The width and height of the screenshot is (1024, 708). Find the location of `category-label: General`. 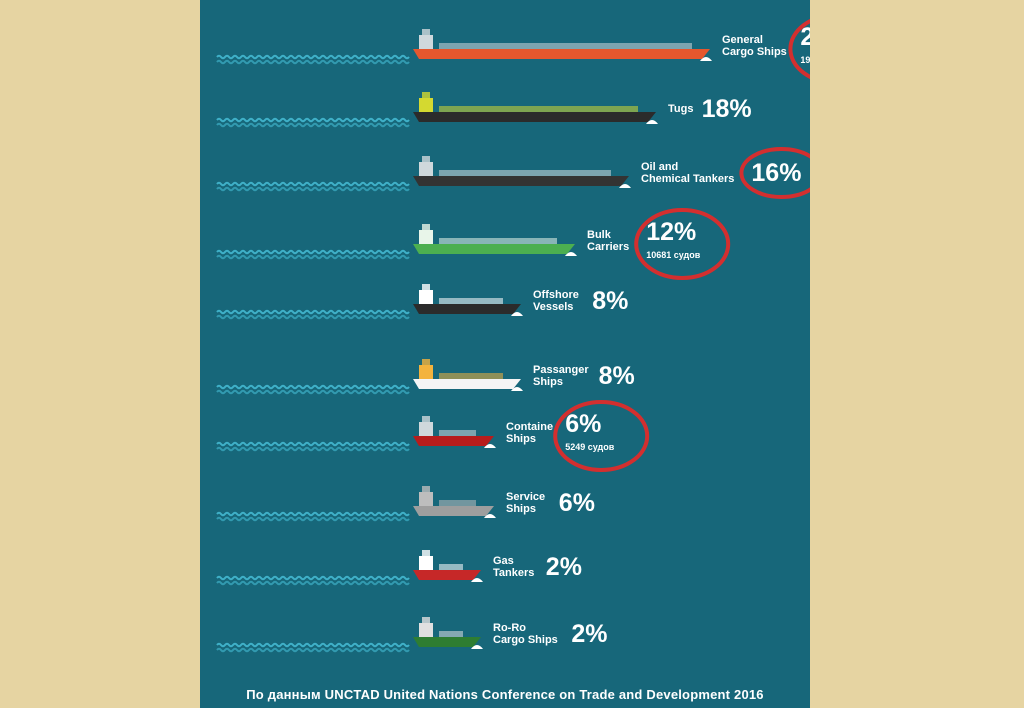

category-label: General is located at coordinates (742, 40).